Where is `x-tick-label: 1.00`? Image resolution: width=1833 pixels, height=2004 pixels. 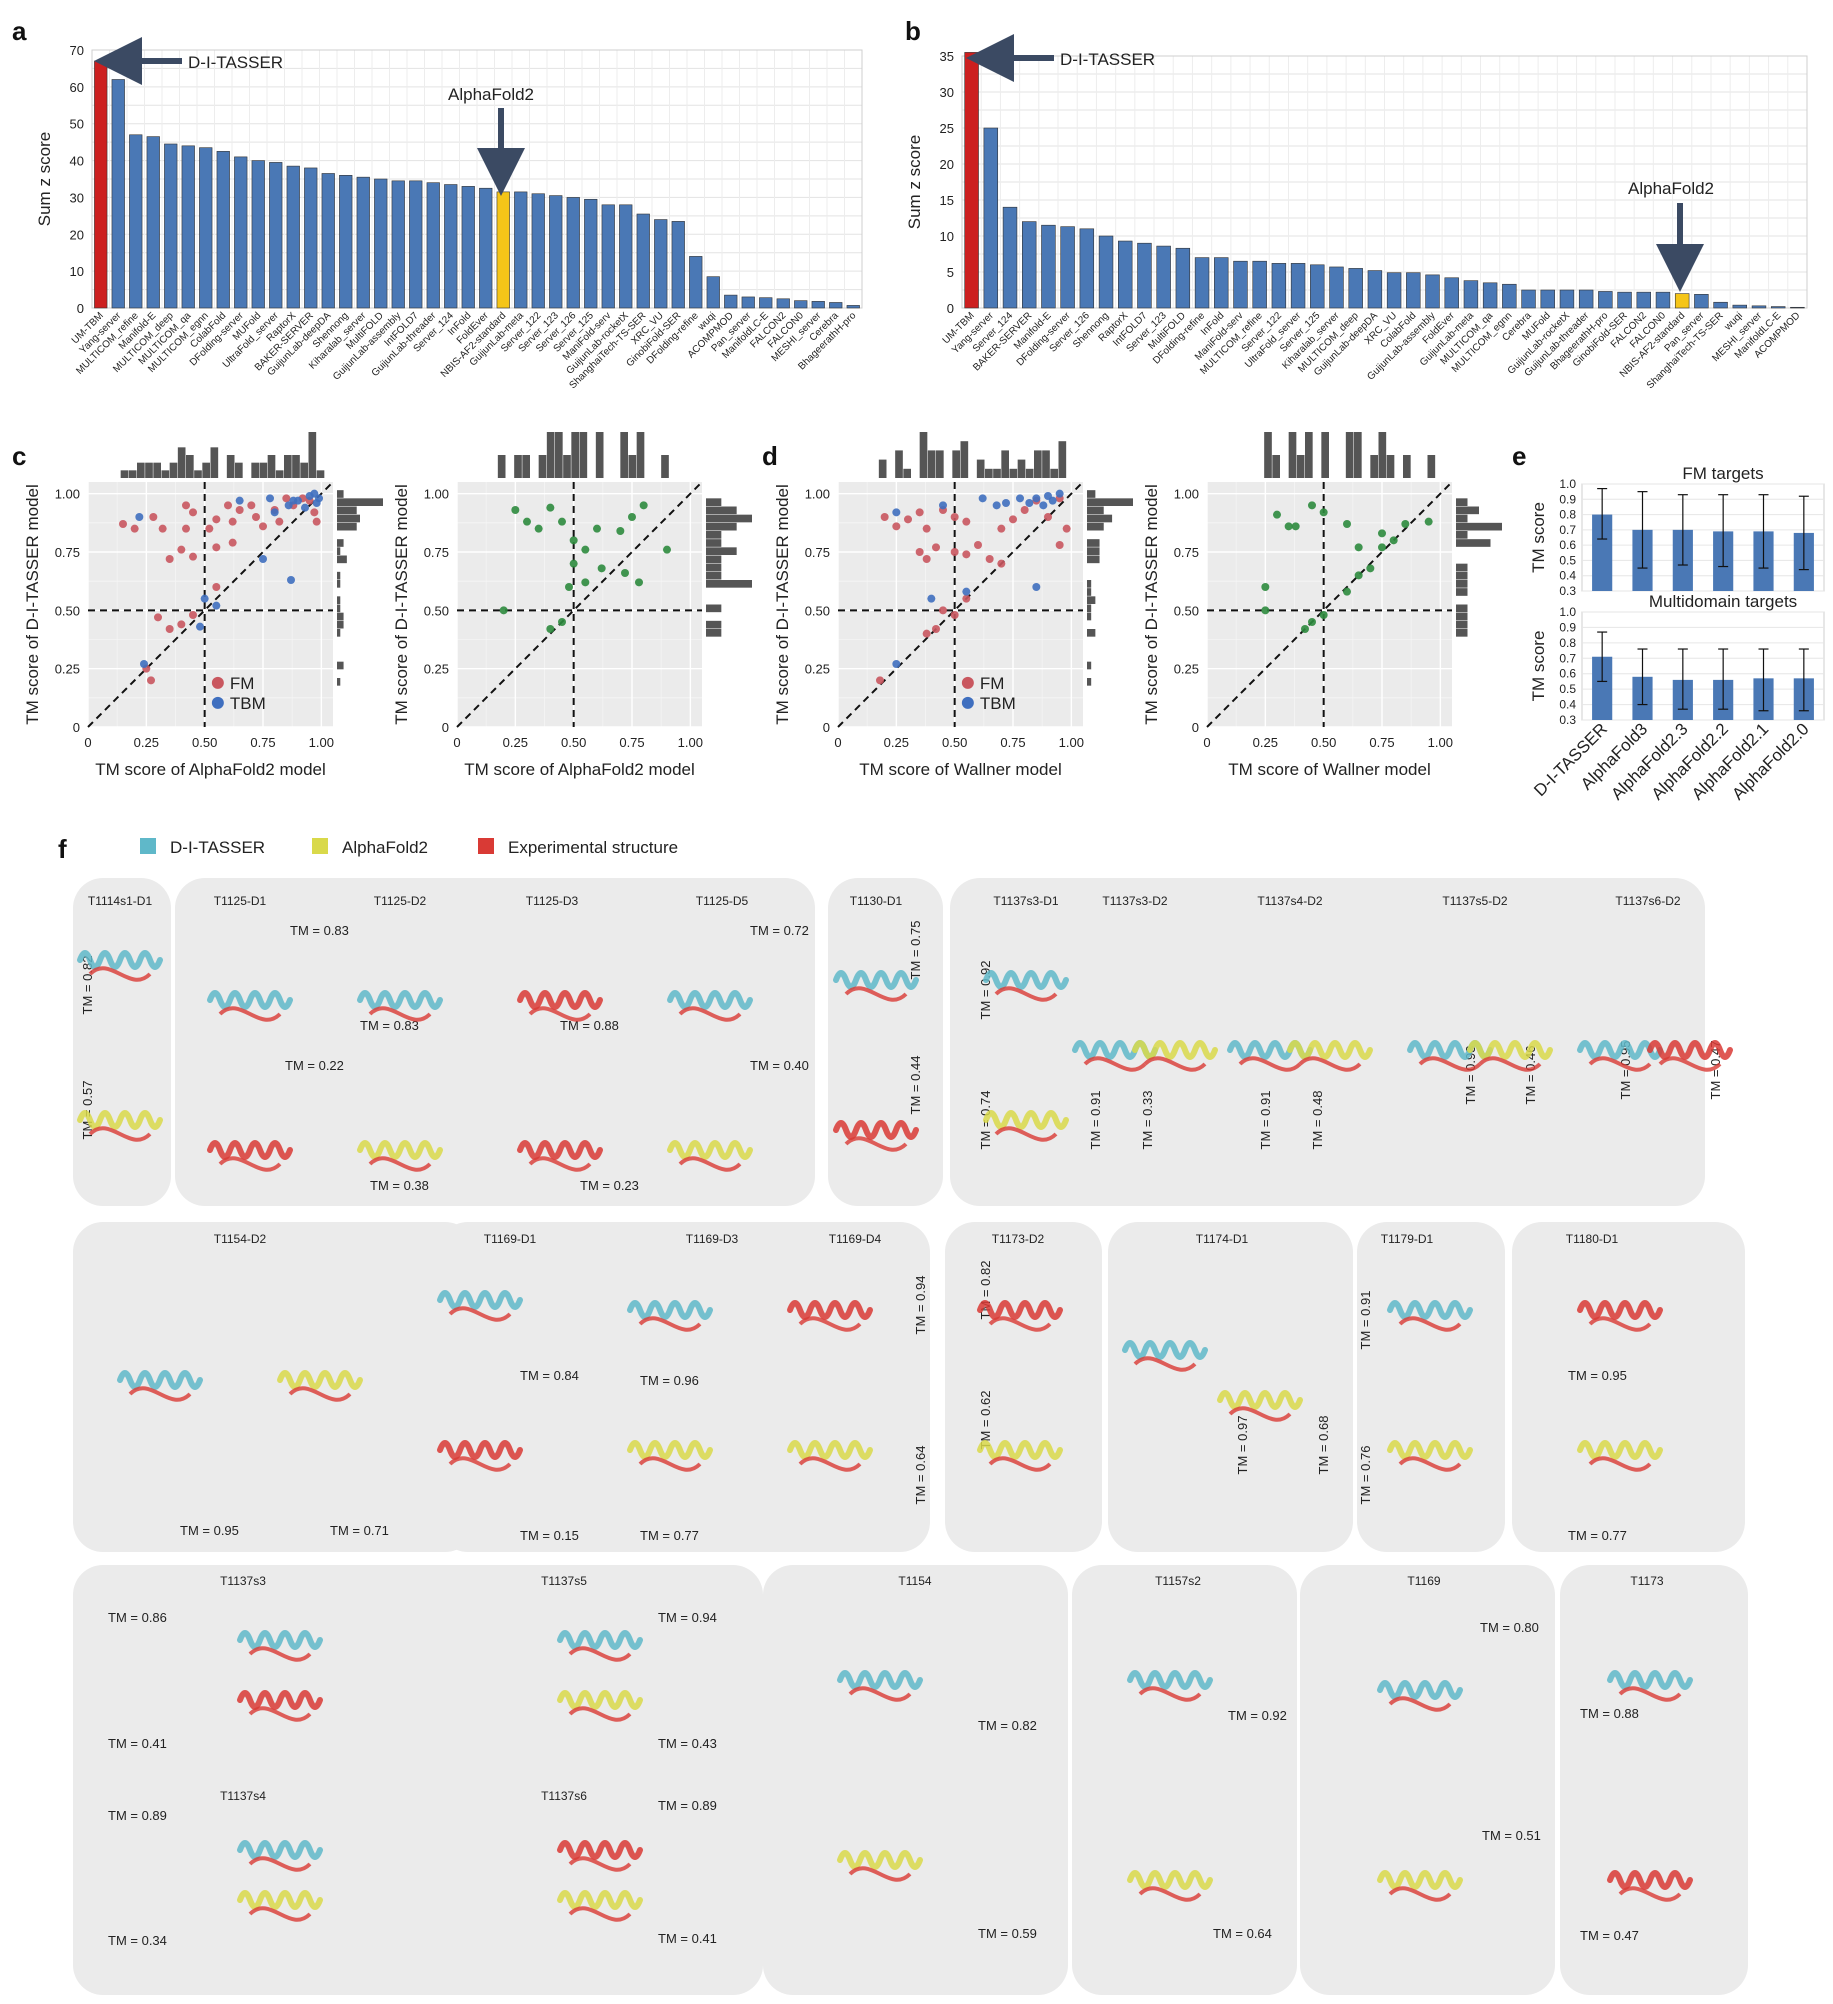
x-tick-label: 1.00 is located at coordinates (1440, 742).